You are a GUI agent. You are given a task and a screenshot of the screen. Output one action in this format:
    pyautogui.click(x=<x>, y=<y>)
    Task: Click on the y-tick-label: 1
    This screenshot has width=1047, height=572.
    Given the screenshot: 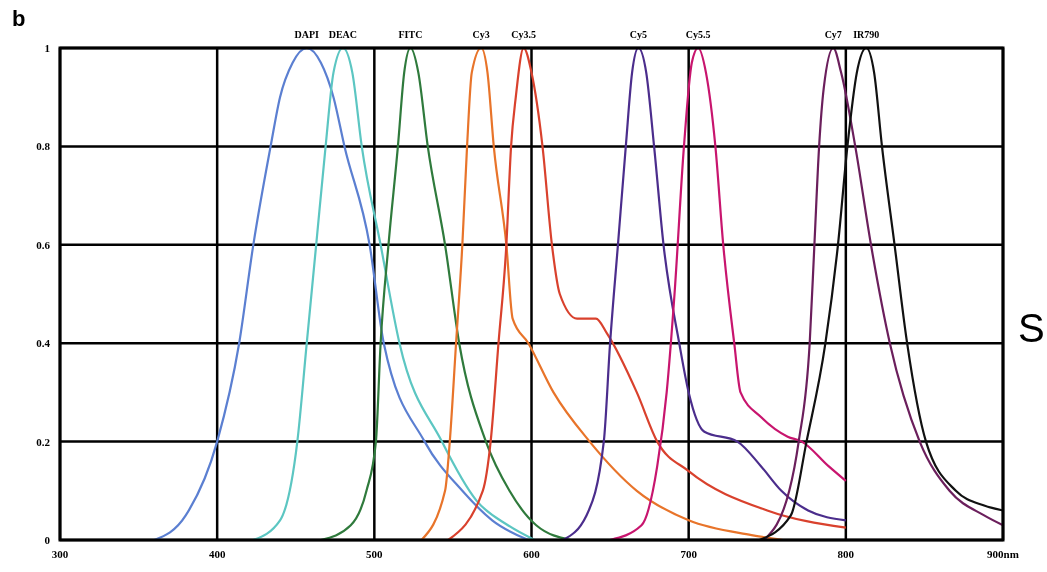 What is the action you would take?
    pyautogui.click(x=47, y=48)
    